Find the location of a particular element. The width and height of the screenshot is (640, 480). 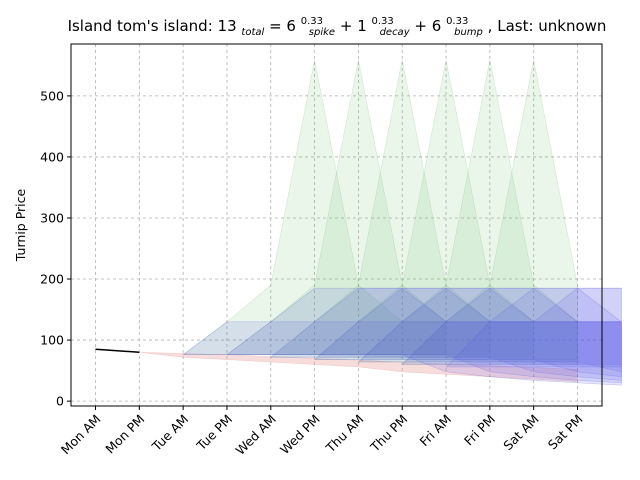

x-tick-label: Mon AM is located at coordinates (81, 435).